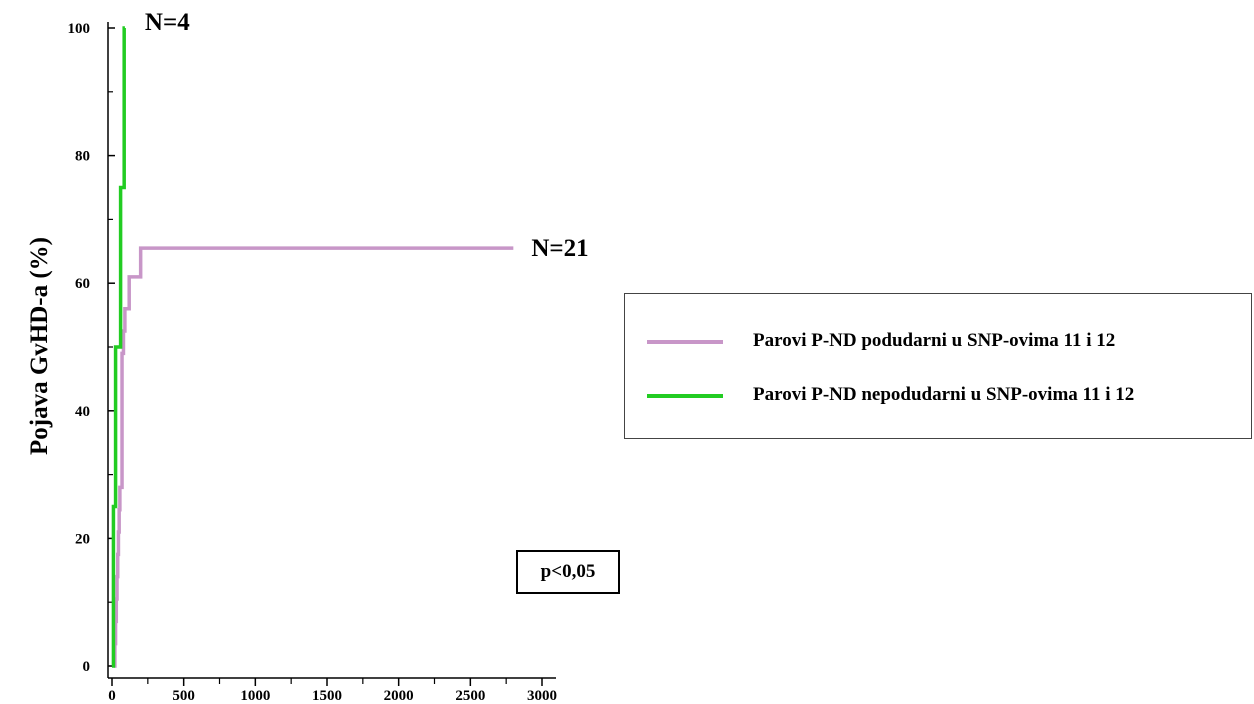 The height and width of the screenshot is (704, 1254). Describe the element at coordinates (79, 29) in the screenshot. I see `y-tick-label: 100` at that location.